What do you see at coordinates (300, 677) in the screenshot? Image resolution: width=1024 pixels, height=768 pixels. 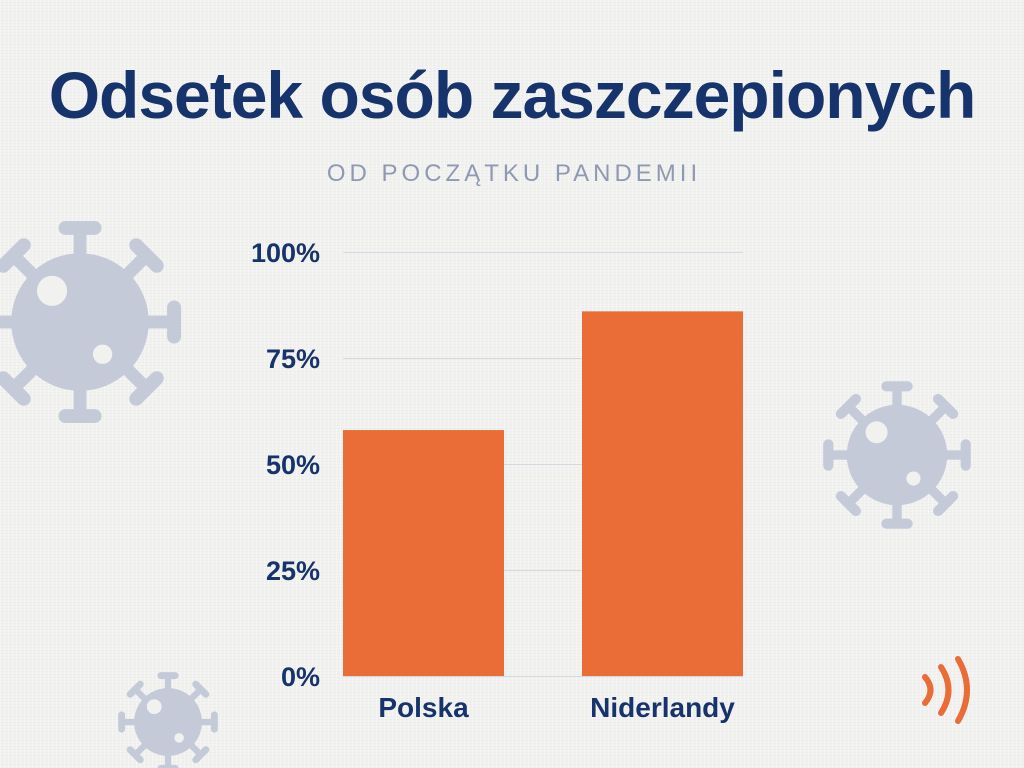 I see `y-tick-label: 0%` at bounding box center [300, 677].